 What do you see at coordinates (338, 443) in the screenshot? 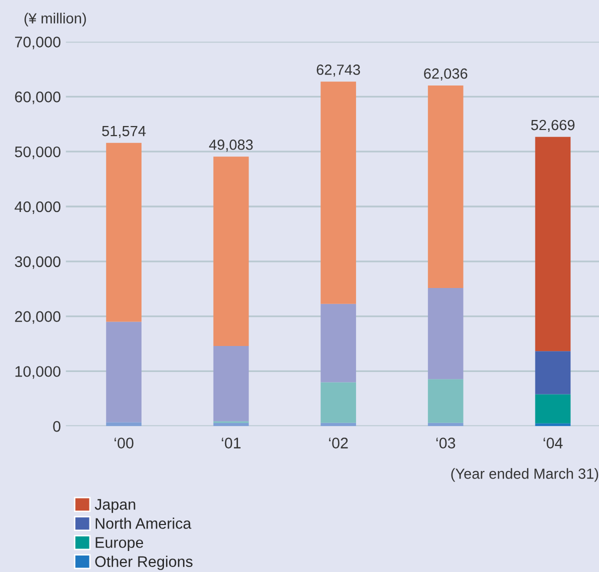
I see `x-tick-label: ‘02` at bounding box center [338, 443].